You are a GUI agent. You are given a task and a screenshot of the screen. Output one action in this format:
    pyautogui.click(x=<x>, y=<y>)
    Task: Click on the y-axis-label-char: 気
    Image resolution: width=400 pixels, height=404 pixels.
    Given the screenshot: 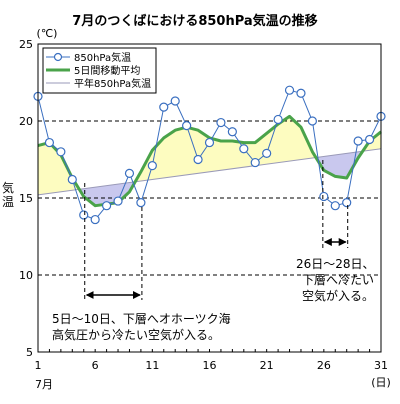 What is the action you would take?
    pyautogui.click(x=8, y=187)
    